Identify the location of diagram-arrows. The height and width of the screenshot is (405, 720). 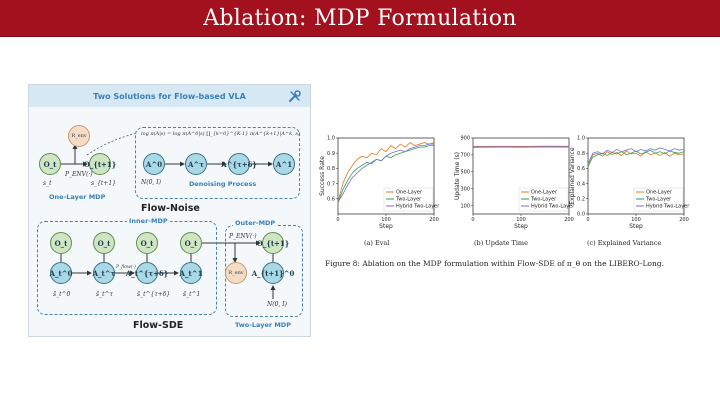
(168, 215).